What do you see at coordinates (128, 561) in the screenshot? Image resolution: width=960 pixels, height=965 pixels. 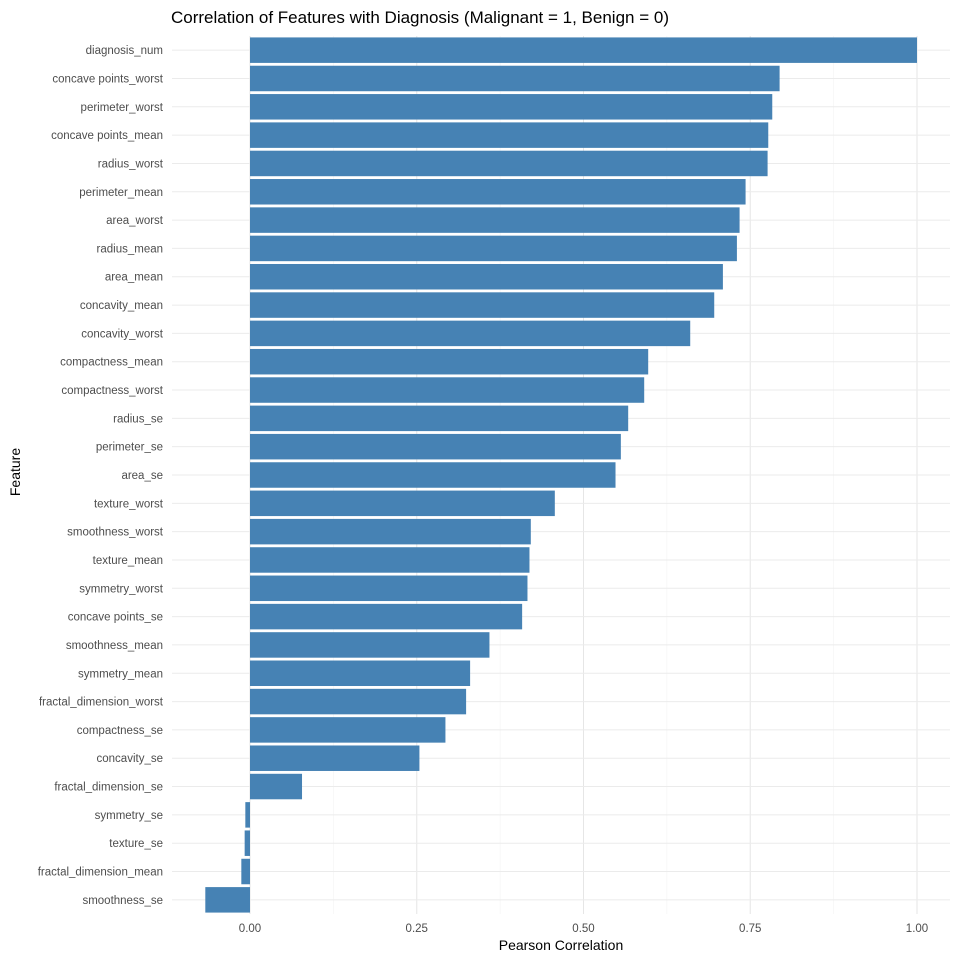 I see `category-label: texture_mean` at bounding box center [128, 561].